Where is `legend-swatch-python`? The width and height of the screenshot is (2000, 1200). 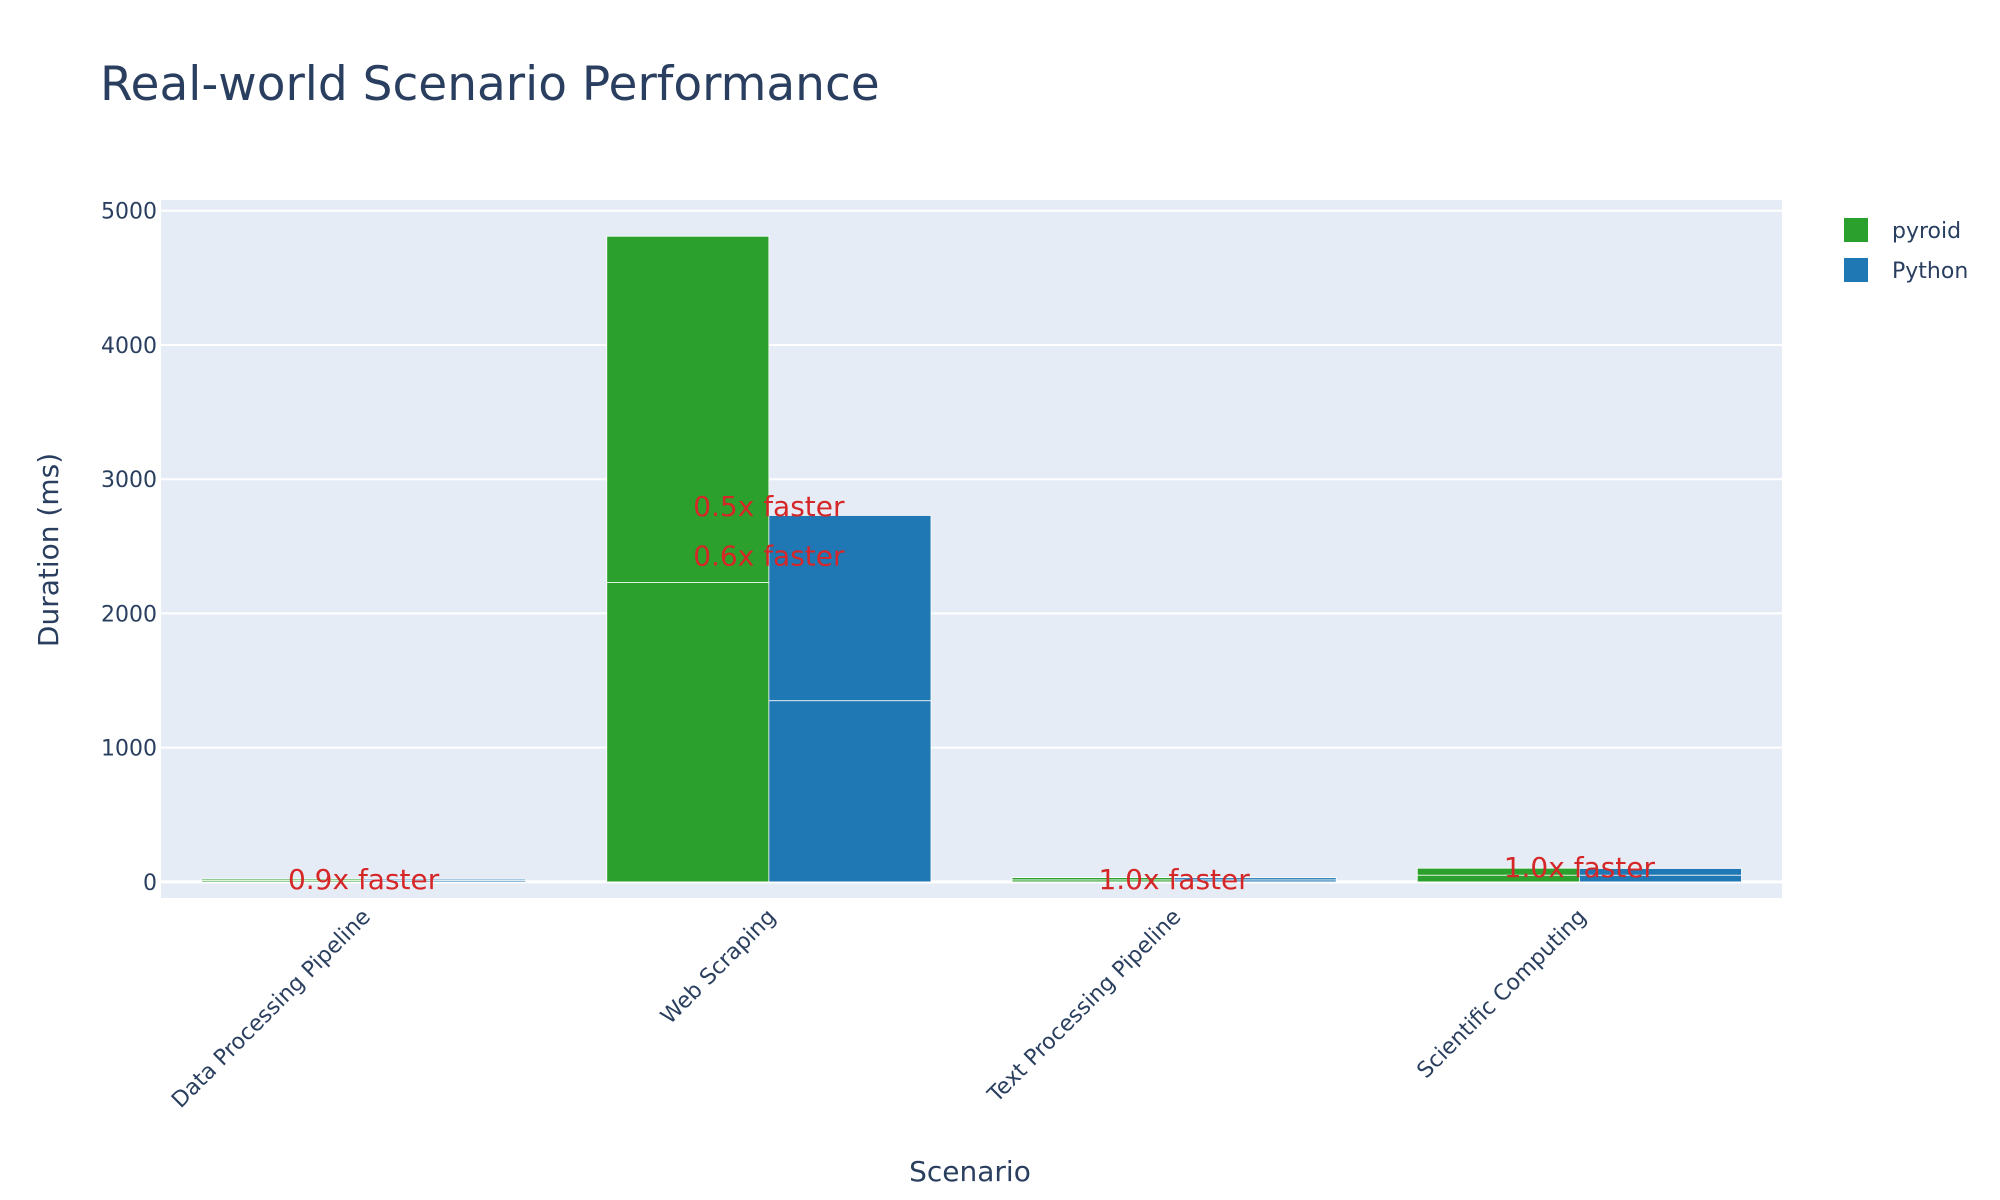
legend-swatch-python is located at coordinates (1856, 270).